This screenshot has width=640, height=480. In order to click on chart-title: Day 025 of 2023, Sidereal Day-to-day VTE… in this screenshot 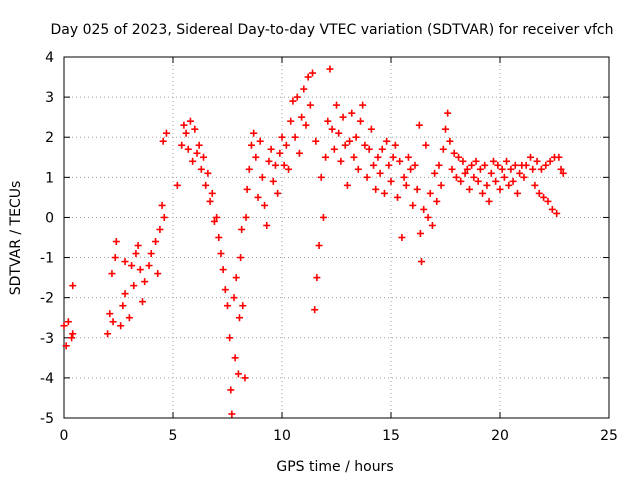, I will do `click(331, 30)`.